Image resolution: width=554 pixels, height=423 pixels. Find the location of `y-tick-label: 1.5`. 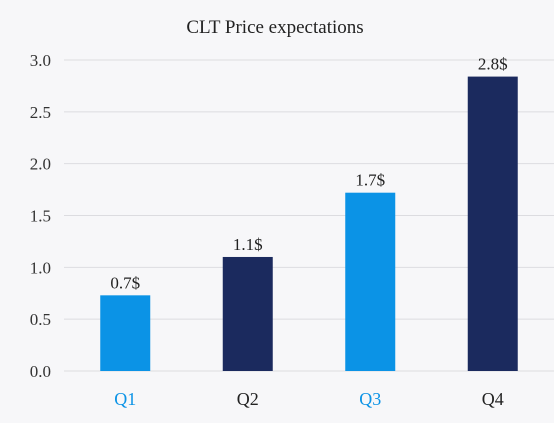

y-tick-label: 1.5 is located at coordinates (40, 216).